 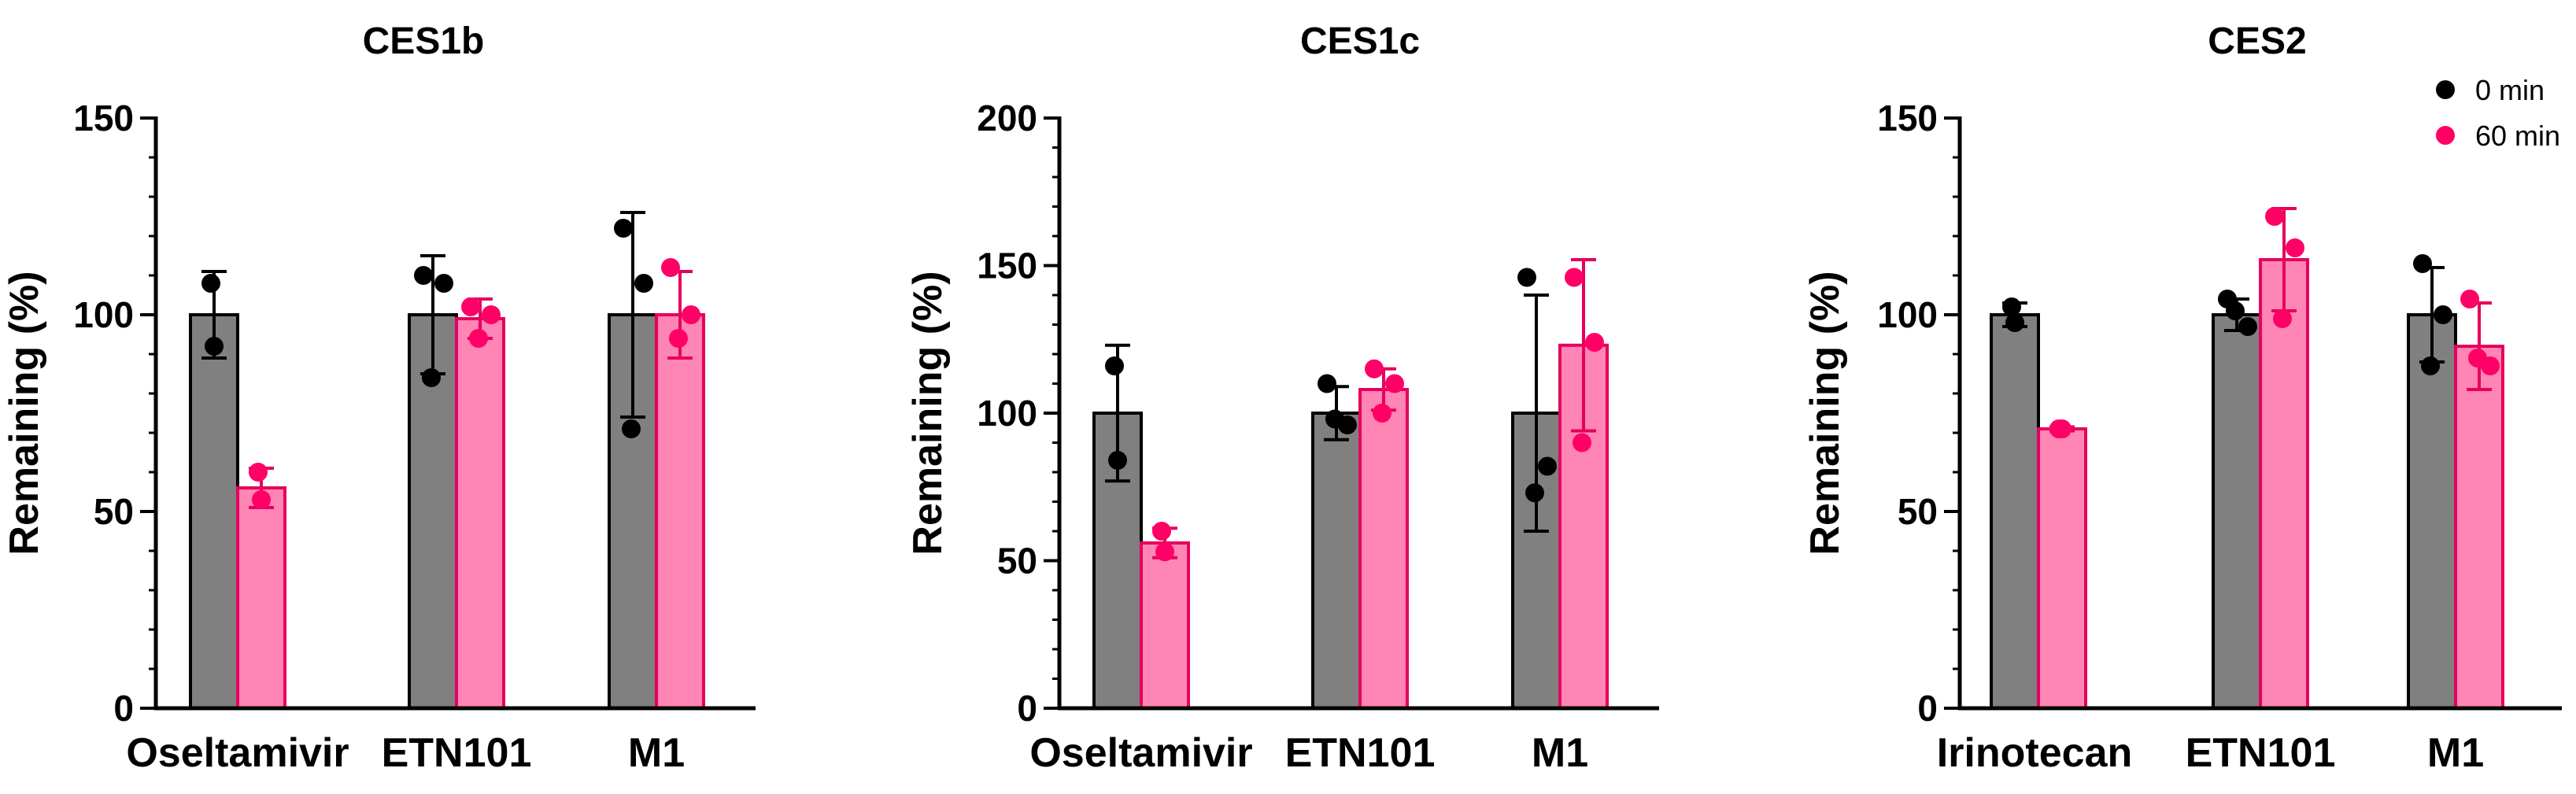 What do you see at coordinates (424, 41) in the screenshot?
I see `chart-title: CES1b` at bounding box center [424, 41].